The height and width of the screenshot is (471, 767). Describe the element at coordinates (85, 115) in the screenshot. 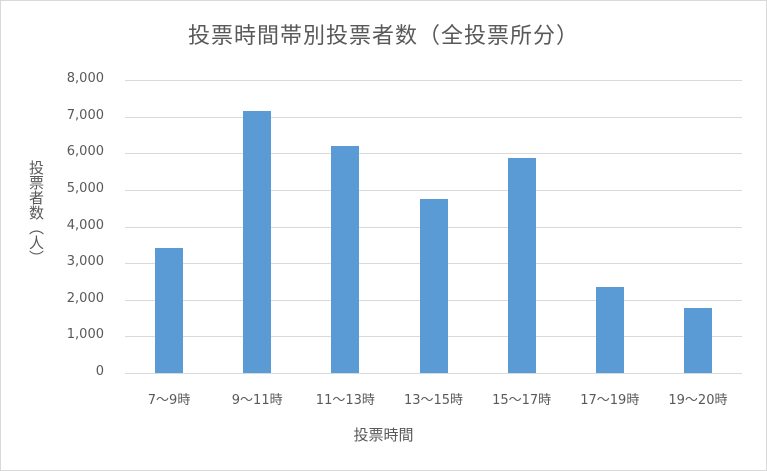

I see `y-tick-label: 7,000` at that location.